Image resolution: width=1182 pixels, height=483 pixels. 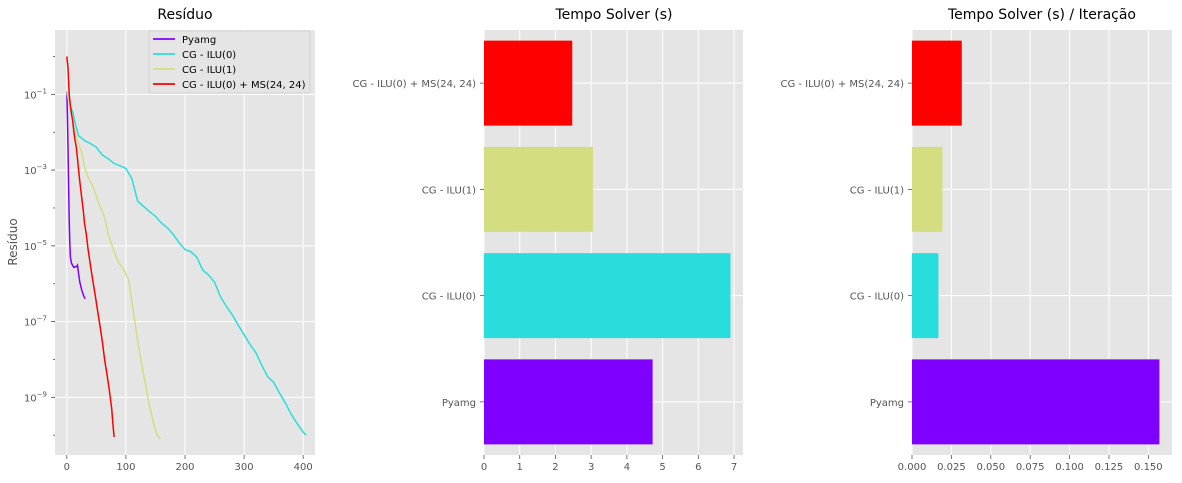 What do you see at coordinates (35, 397) in the screenshot?
I see `y-tick-label: 10⁻⁹` at bounding box center [35, 397].